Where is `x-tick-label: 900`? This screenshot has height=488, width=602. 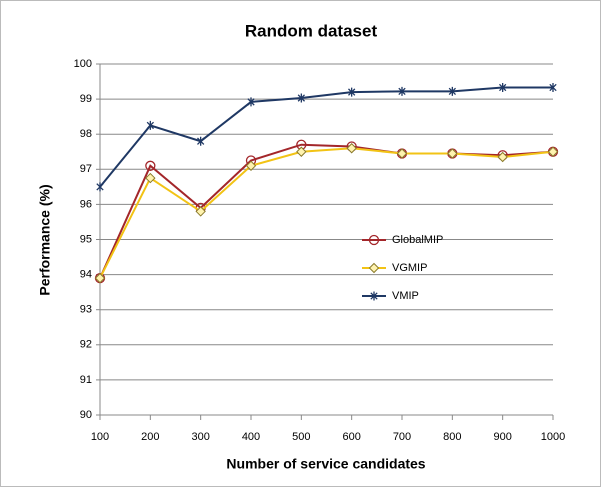 x-tick-label: 900 is located at coordinates (502, 437).